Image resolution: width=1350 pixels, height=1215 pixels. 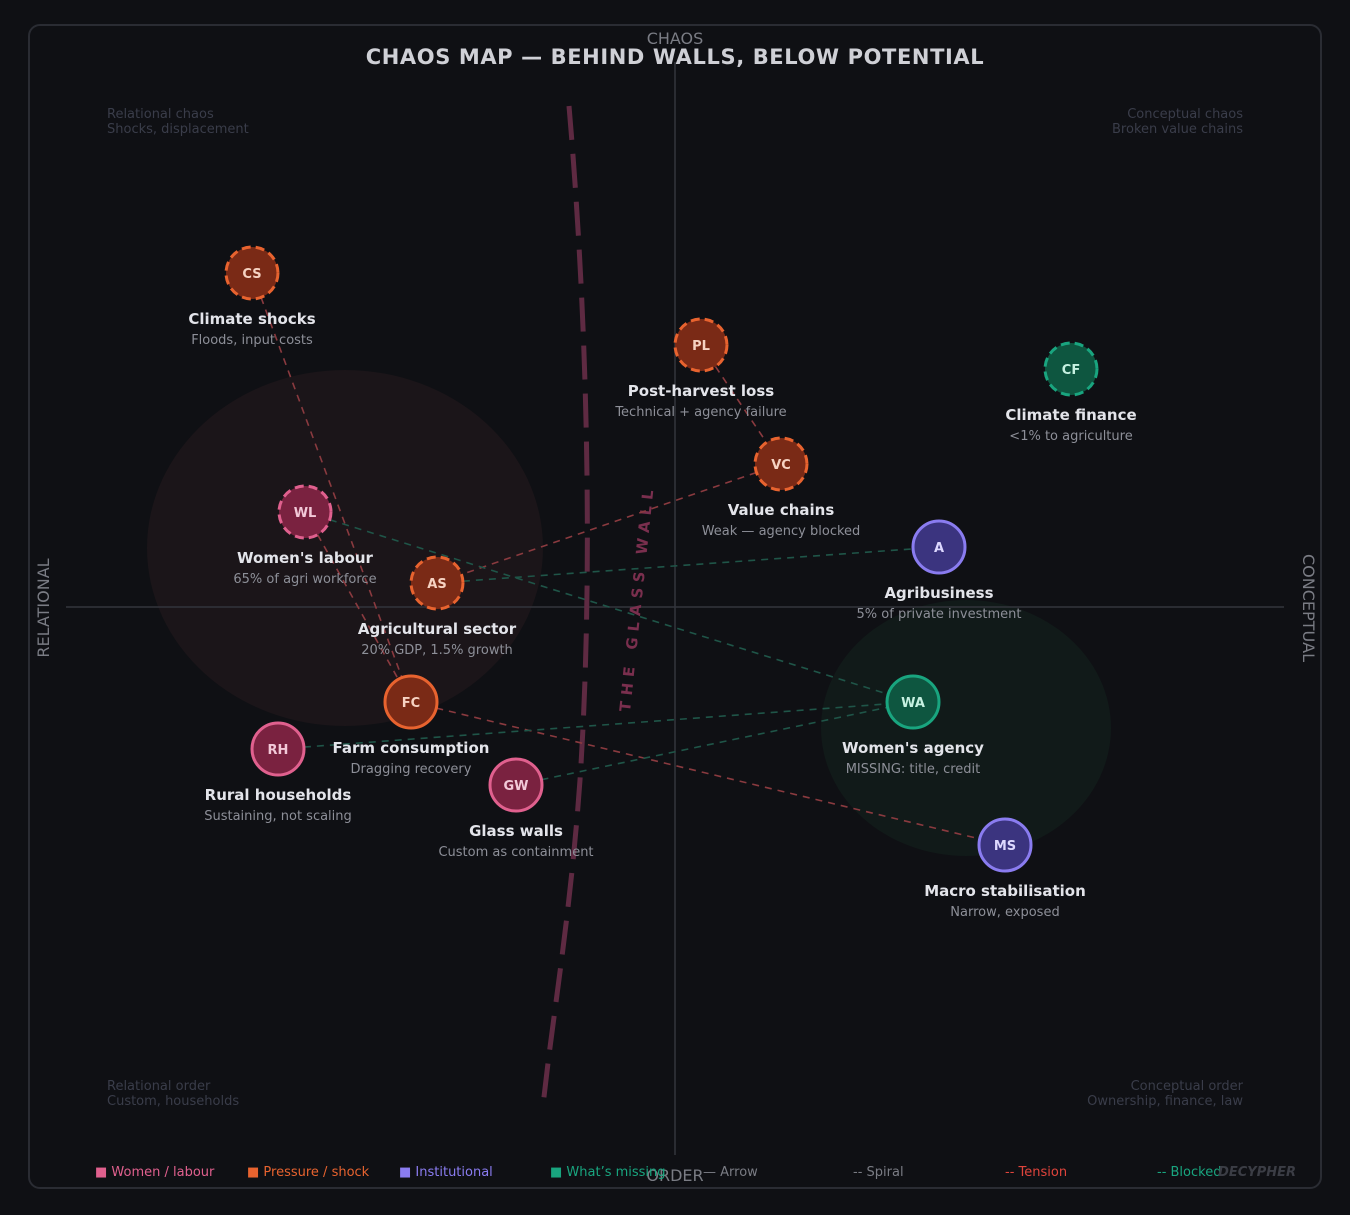 What do you see at coordinates (173, 1101) in the screenshot?
I see `quadrant-bottom-left-sub: Custom, households` at bounding box center [173, 1101].